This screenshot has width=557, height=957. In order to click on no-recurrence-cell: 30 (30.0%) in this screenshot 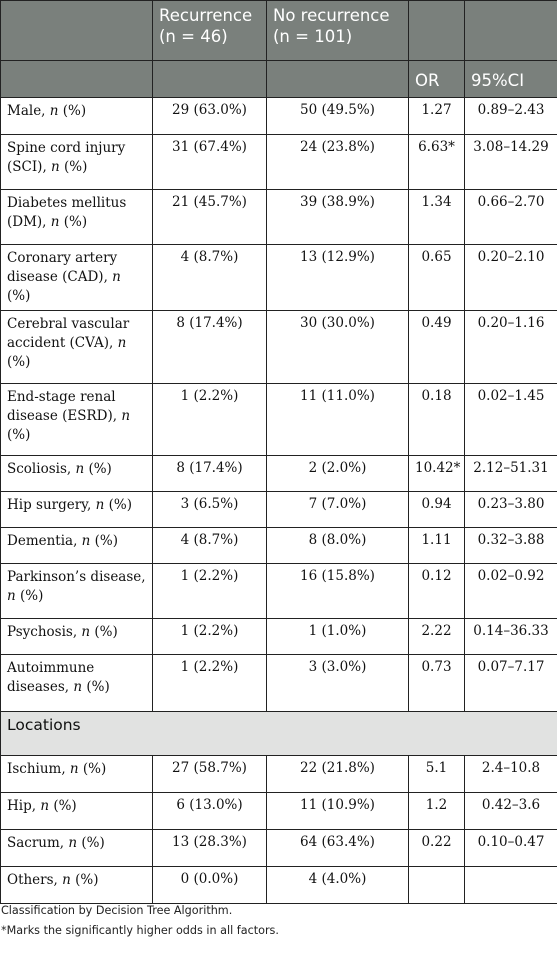, I will do `click(337, 347)`.